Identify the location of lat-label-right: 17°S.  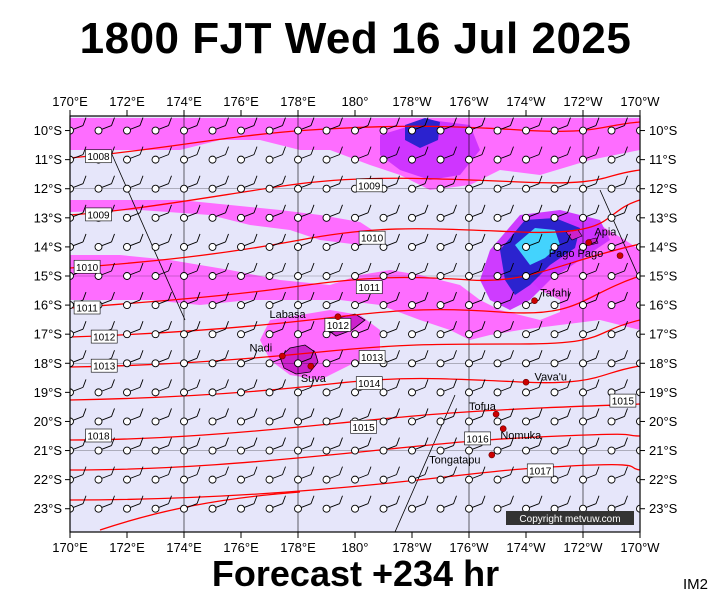
(663, 334).